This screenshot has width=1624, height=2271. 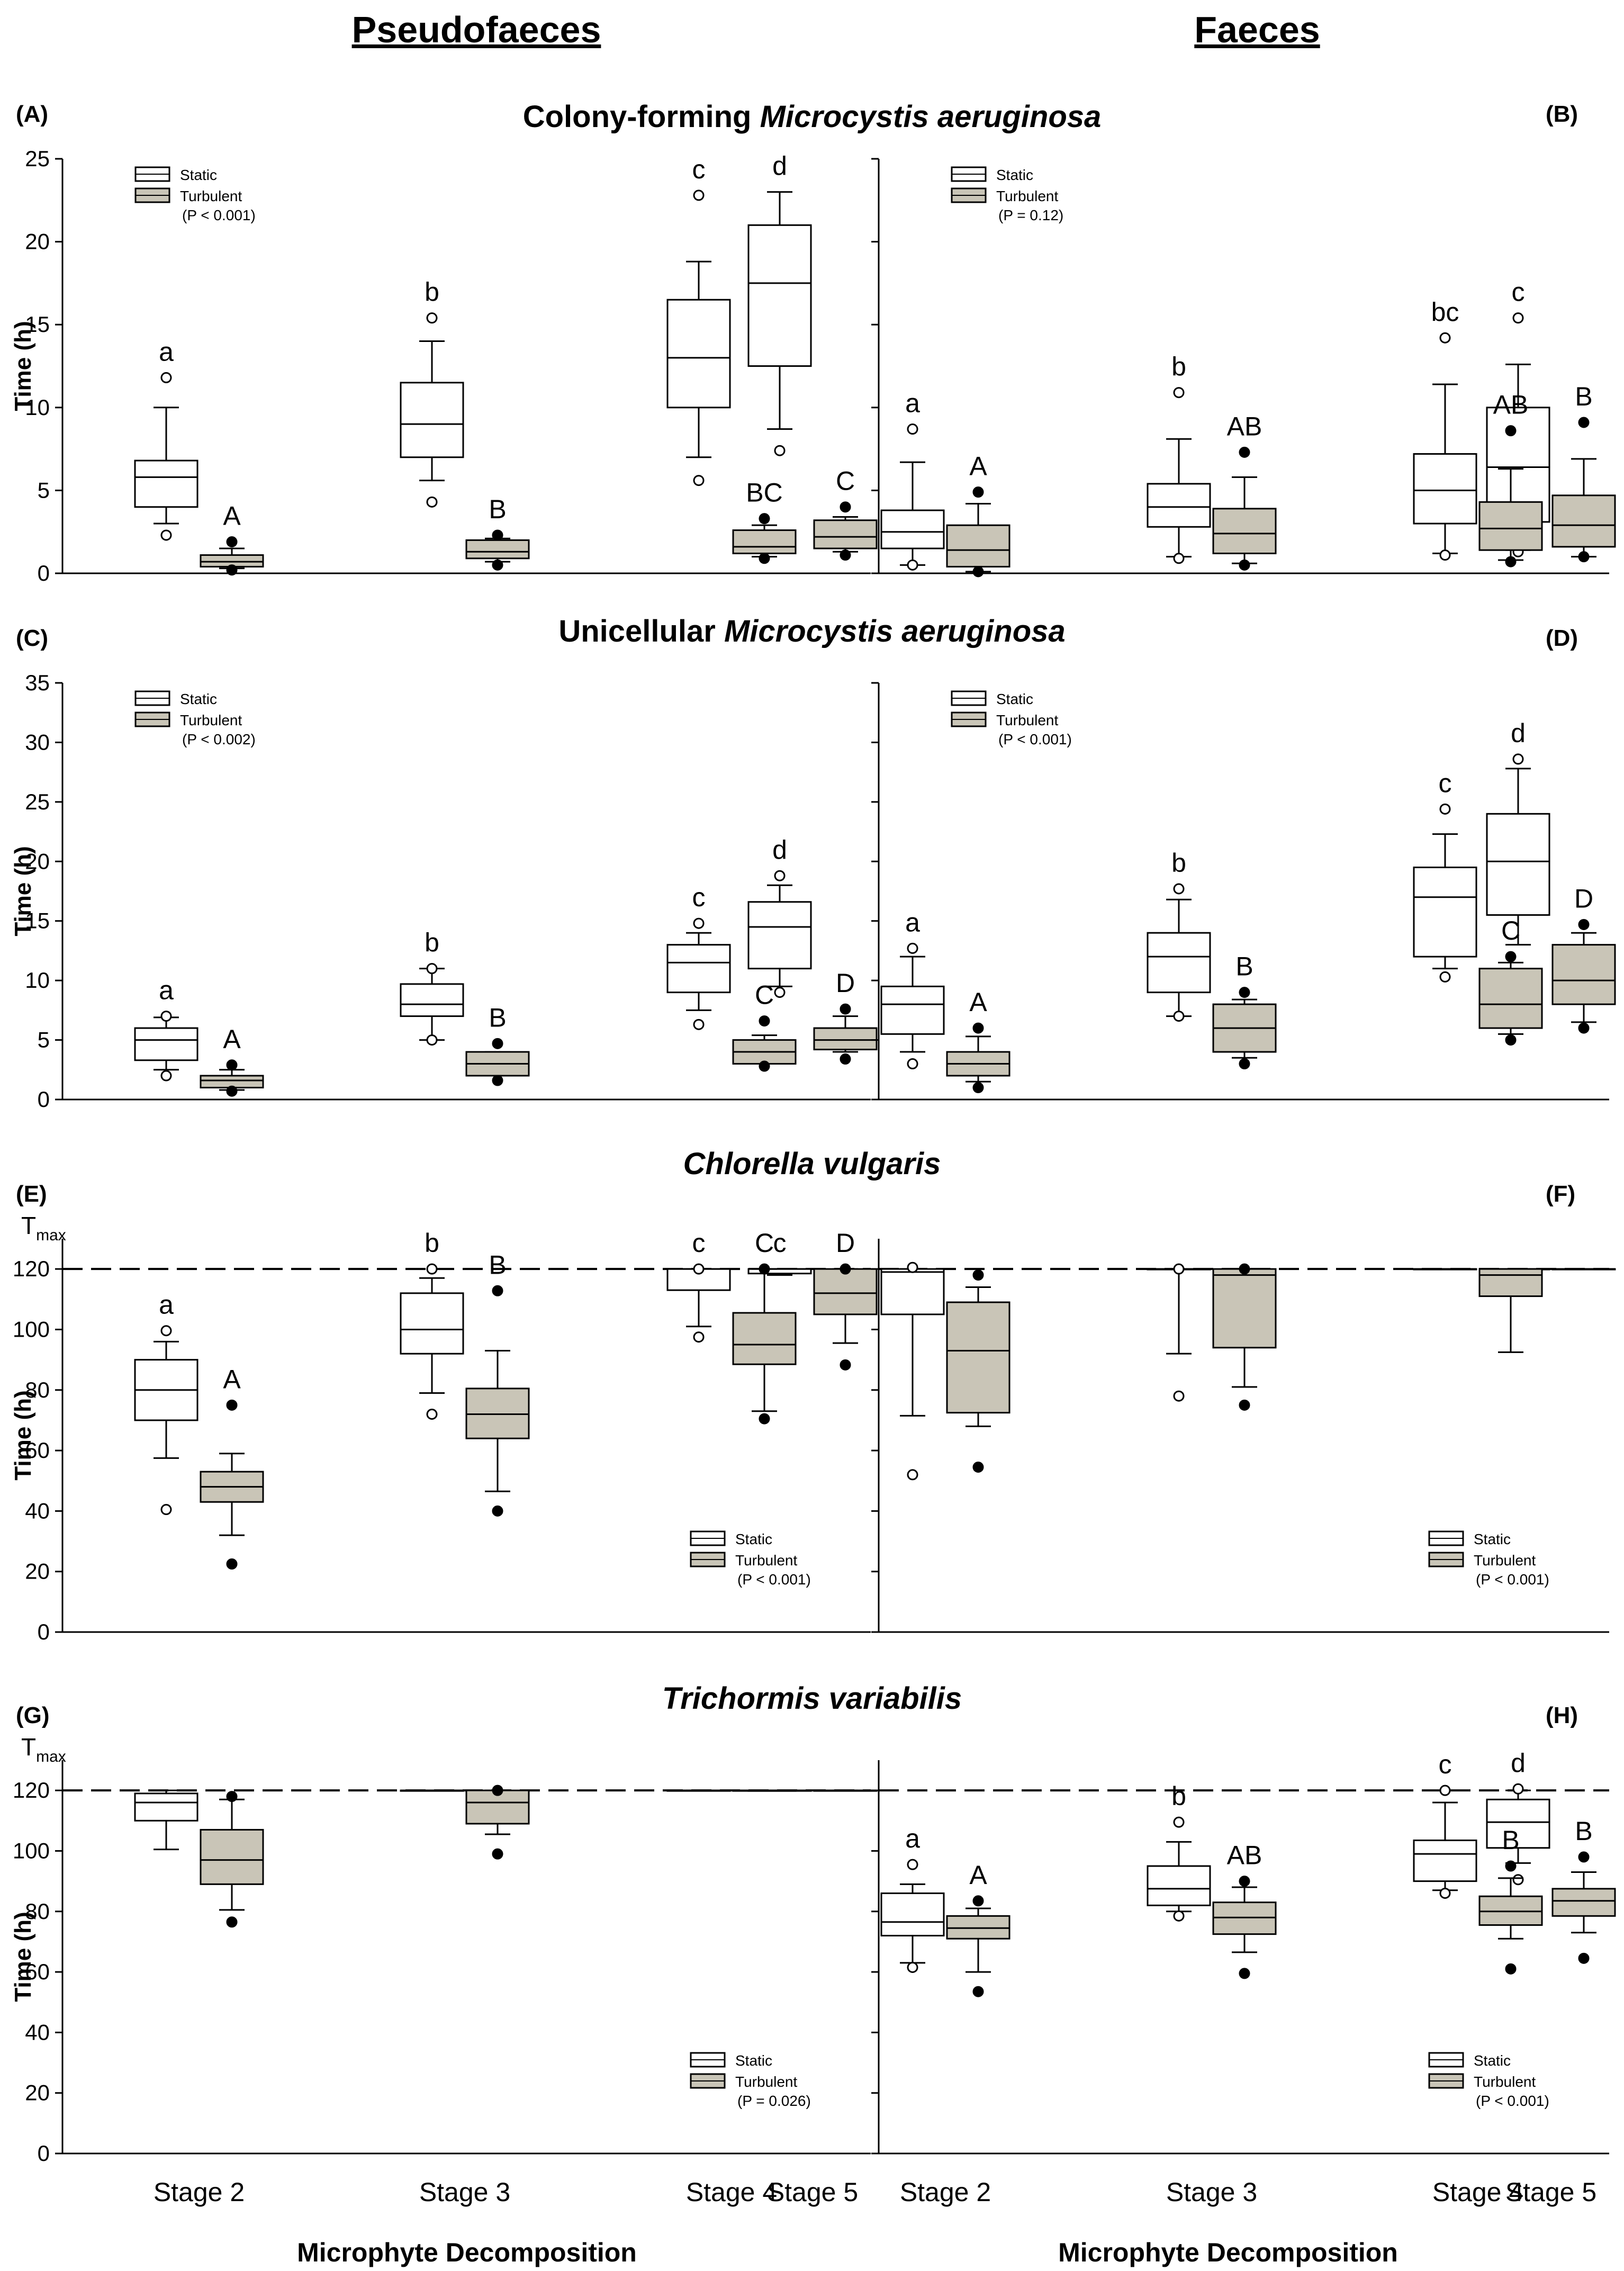 I want to click on x-tick-label: Stage 2, so click(x=199, y=2192).